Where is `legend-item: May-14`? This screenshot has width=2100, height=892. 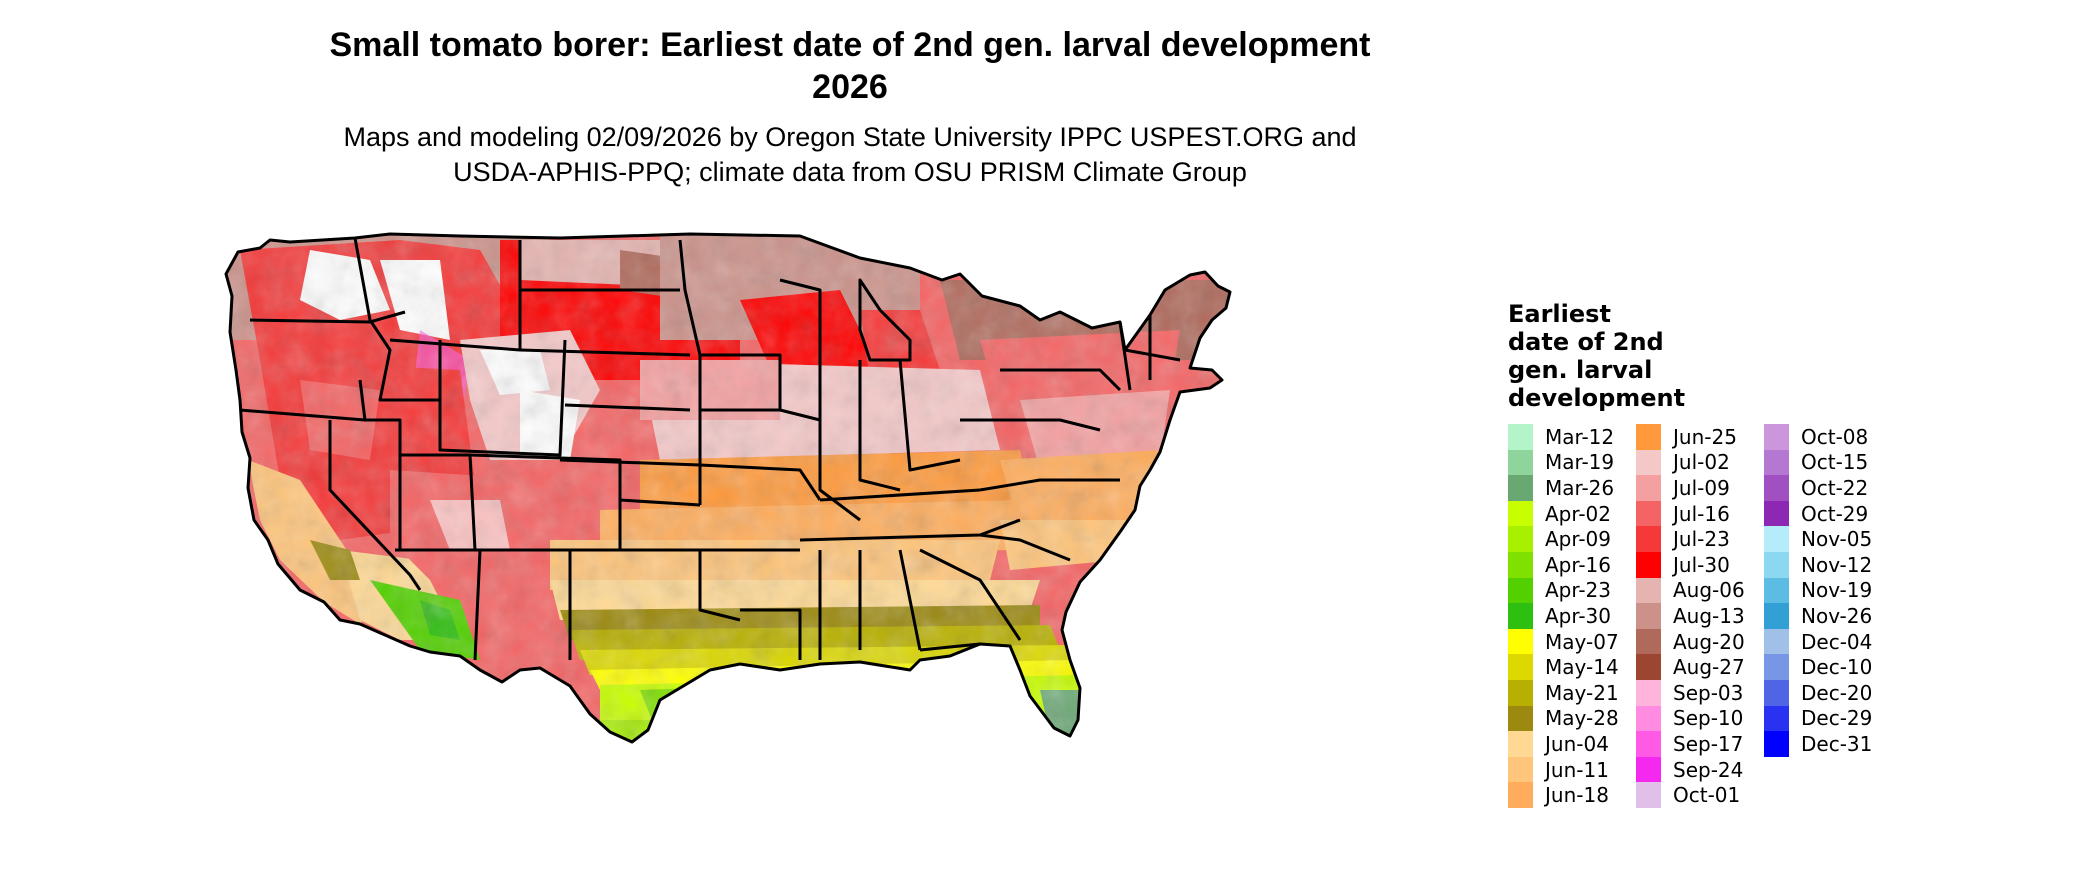 legend-item: May-14 is located at coordinates (1563, 667).